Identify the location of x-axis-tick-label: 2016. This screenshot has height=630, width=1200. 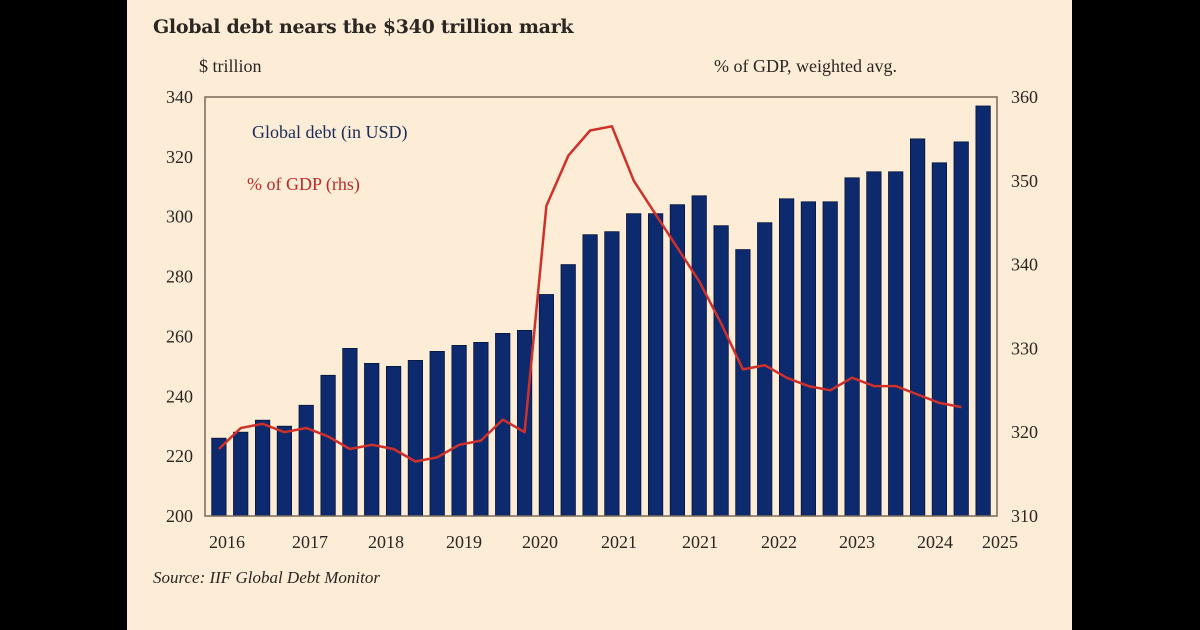
(227, 542).